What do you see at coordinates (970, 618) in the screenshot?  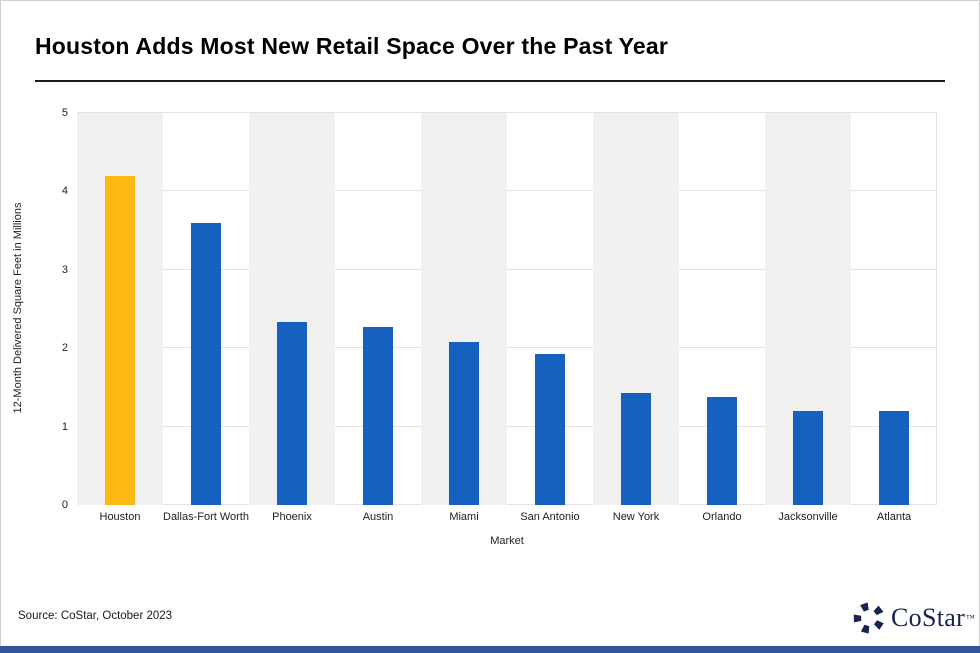 I see `trademark-symbol: ™` at bounding box center [970, 618].